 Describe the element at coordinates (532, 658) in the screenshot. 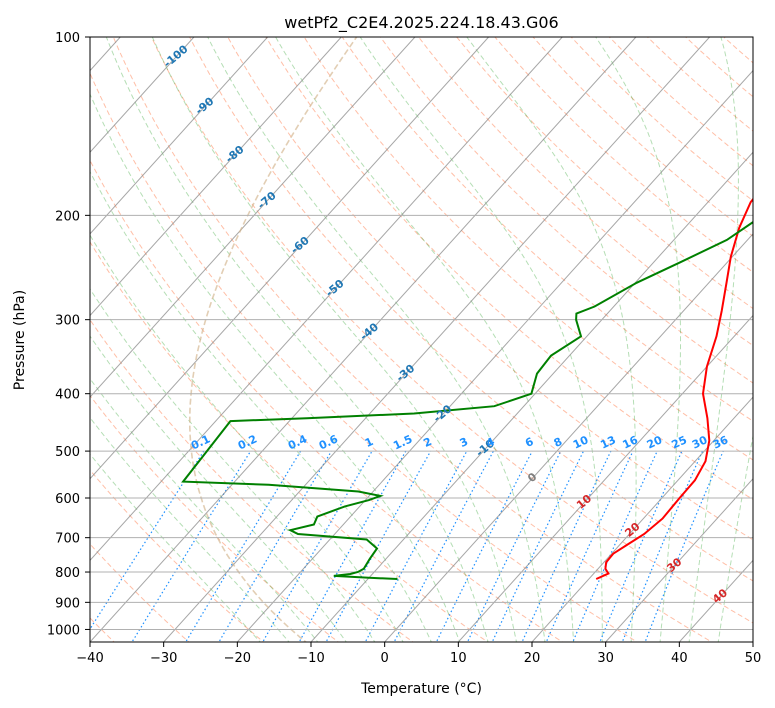

I see `x-tick-label: 20` at that location.